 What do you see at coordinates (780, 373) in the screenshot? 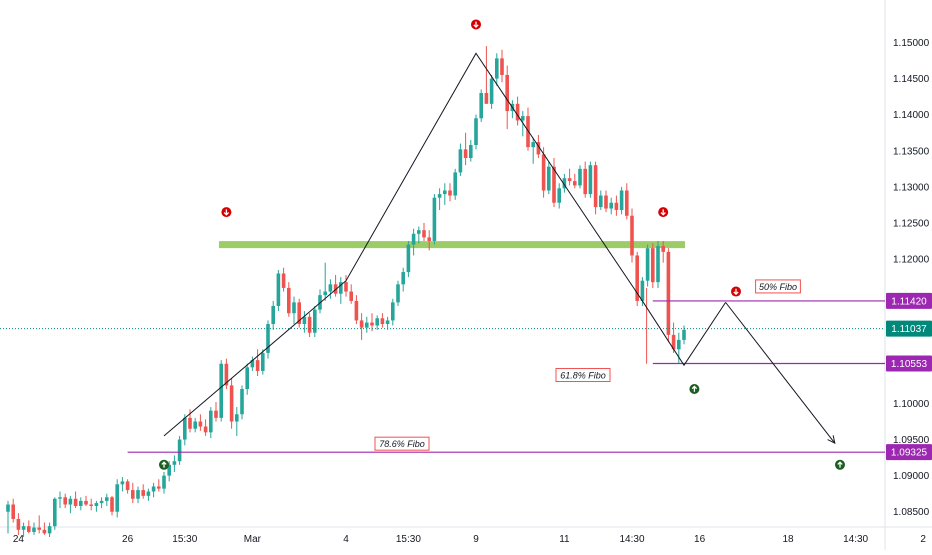
I see `projection-line` at bounding box center [780, 373].